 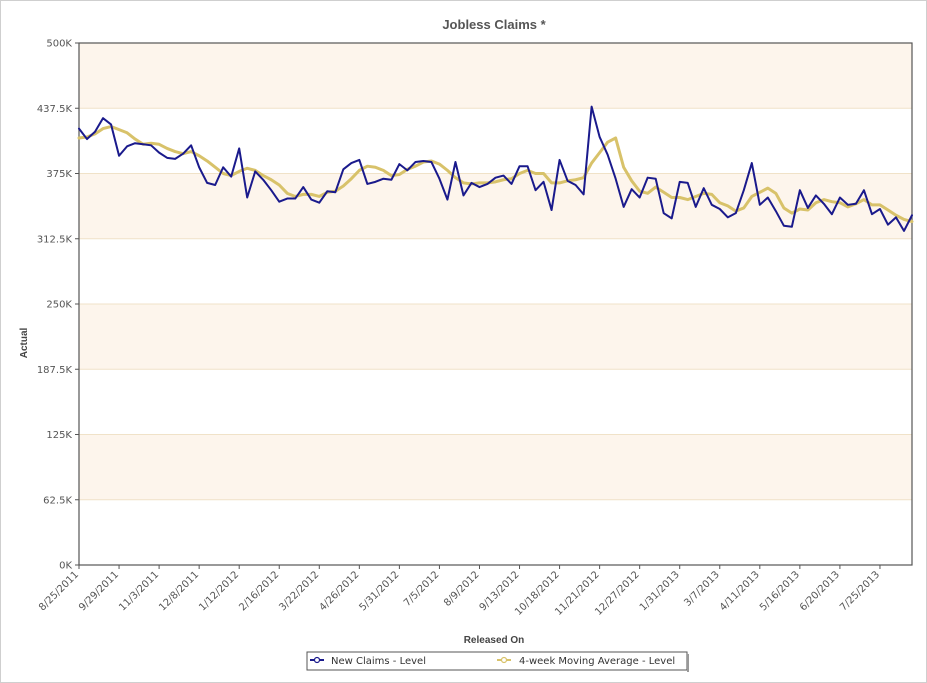 What do you see at coordinates (660, 591) in the screenshot?
I see `x-tick-label: 1/31/2013` at bounding box center [660, 591].